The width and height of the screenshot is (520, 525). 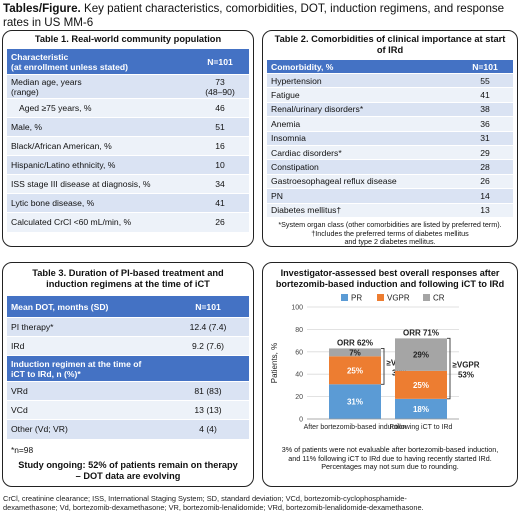 I want to click on vgpr-label: ≥VGPR, so click(x=465, y=365).